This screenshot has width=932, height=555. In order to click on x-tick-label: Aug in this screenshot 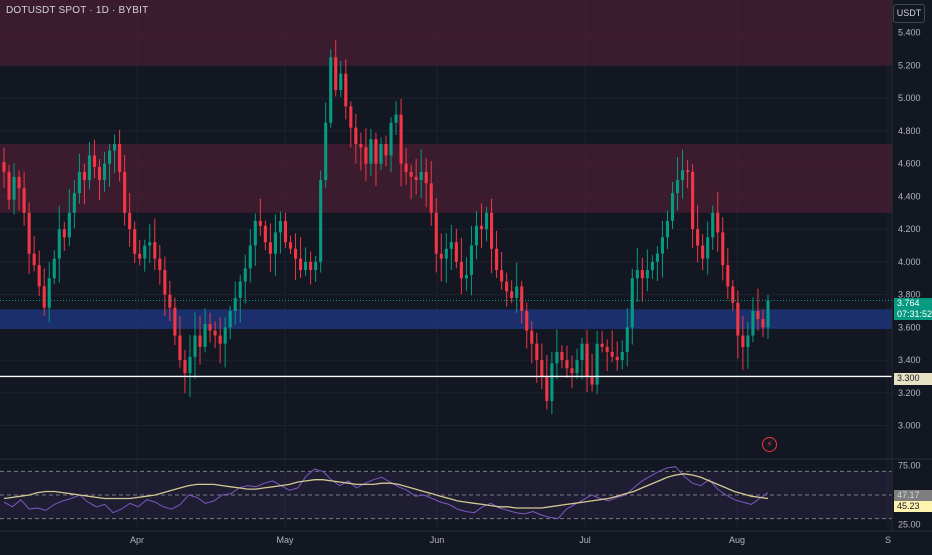, I will do `click(737, 540)`.